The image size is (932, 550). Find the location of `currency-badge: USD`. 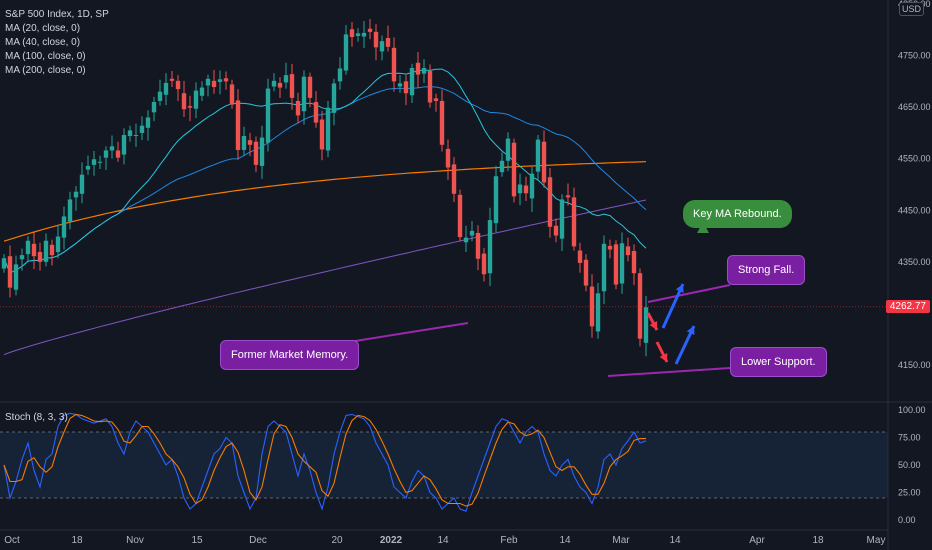

currency-badge: USD is located at coordinates (911, 9).